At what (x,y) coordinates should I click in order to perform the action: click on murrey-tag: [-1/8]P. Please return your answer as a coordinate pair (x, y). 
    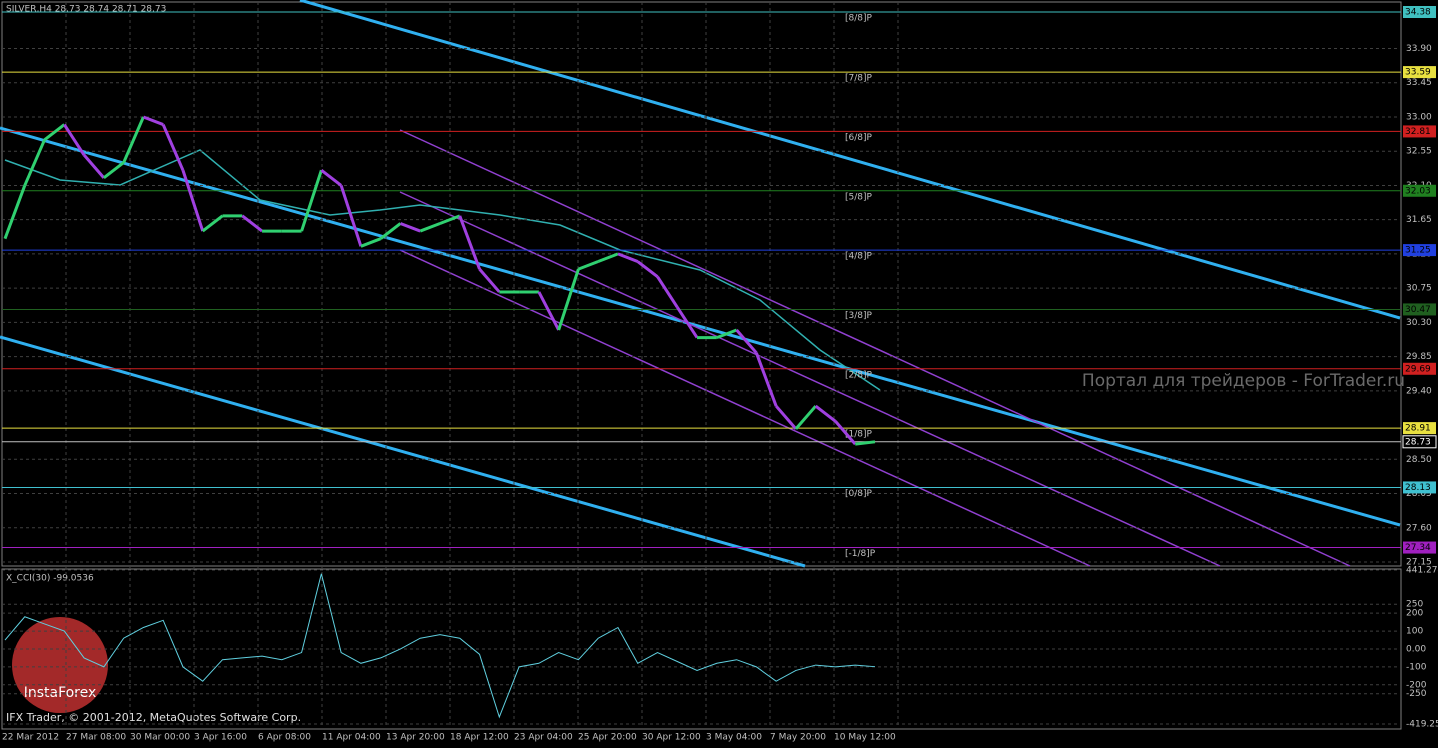
    Looking at the image, I should click on (860, 554).